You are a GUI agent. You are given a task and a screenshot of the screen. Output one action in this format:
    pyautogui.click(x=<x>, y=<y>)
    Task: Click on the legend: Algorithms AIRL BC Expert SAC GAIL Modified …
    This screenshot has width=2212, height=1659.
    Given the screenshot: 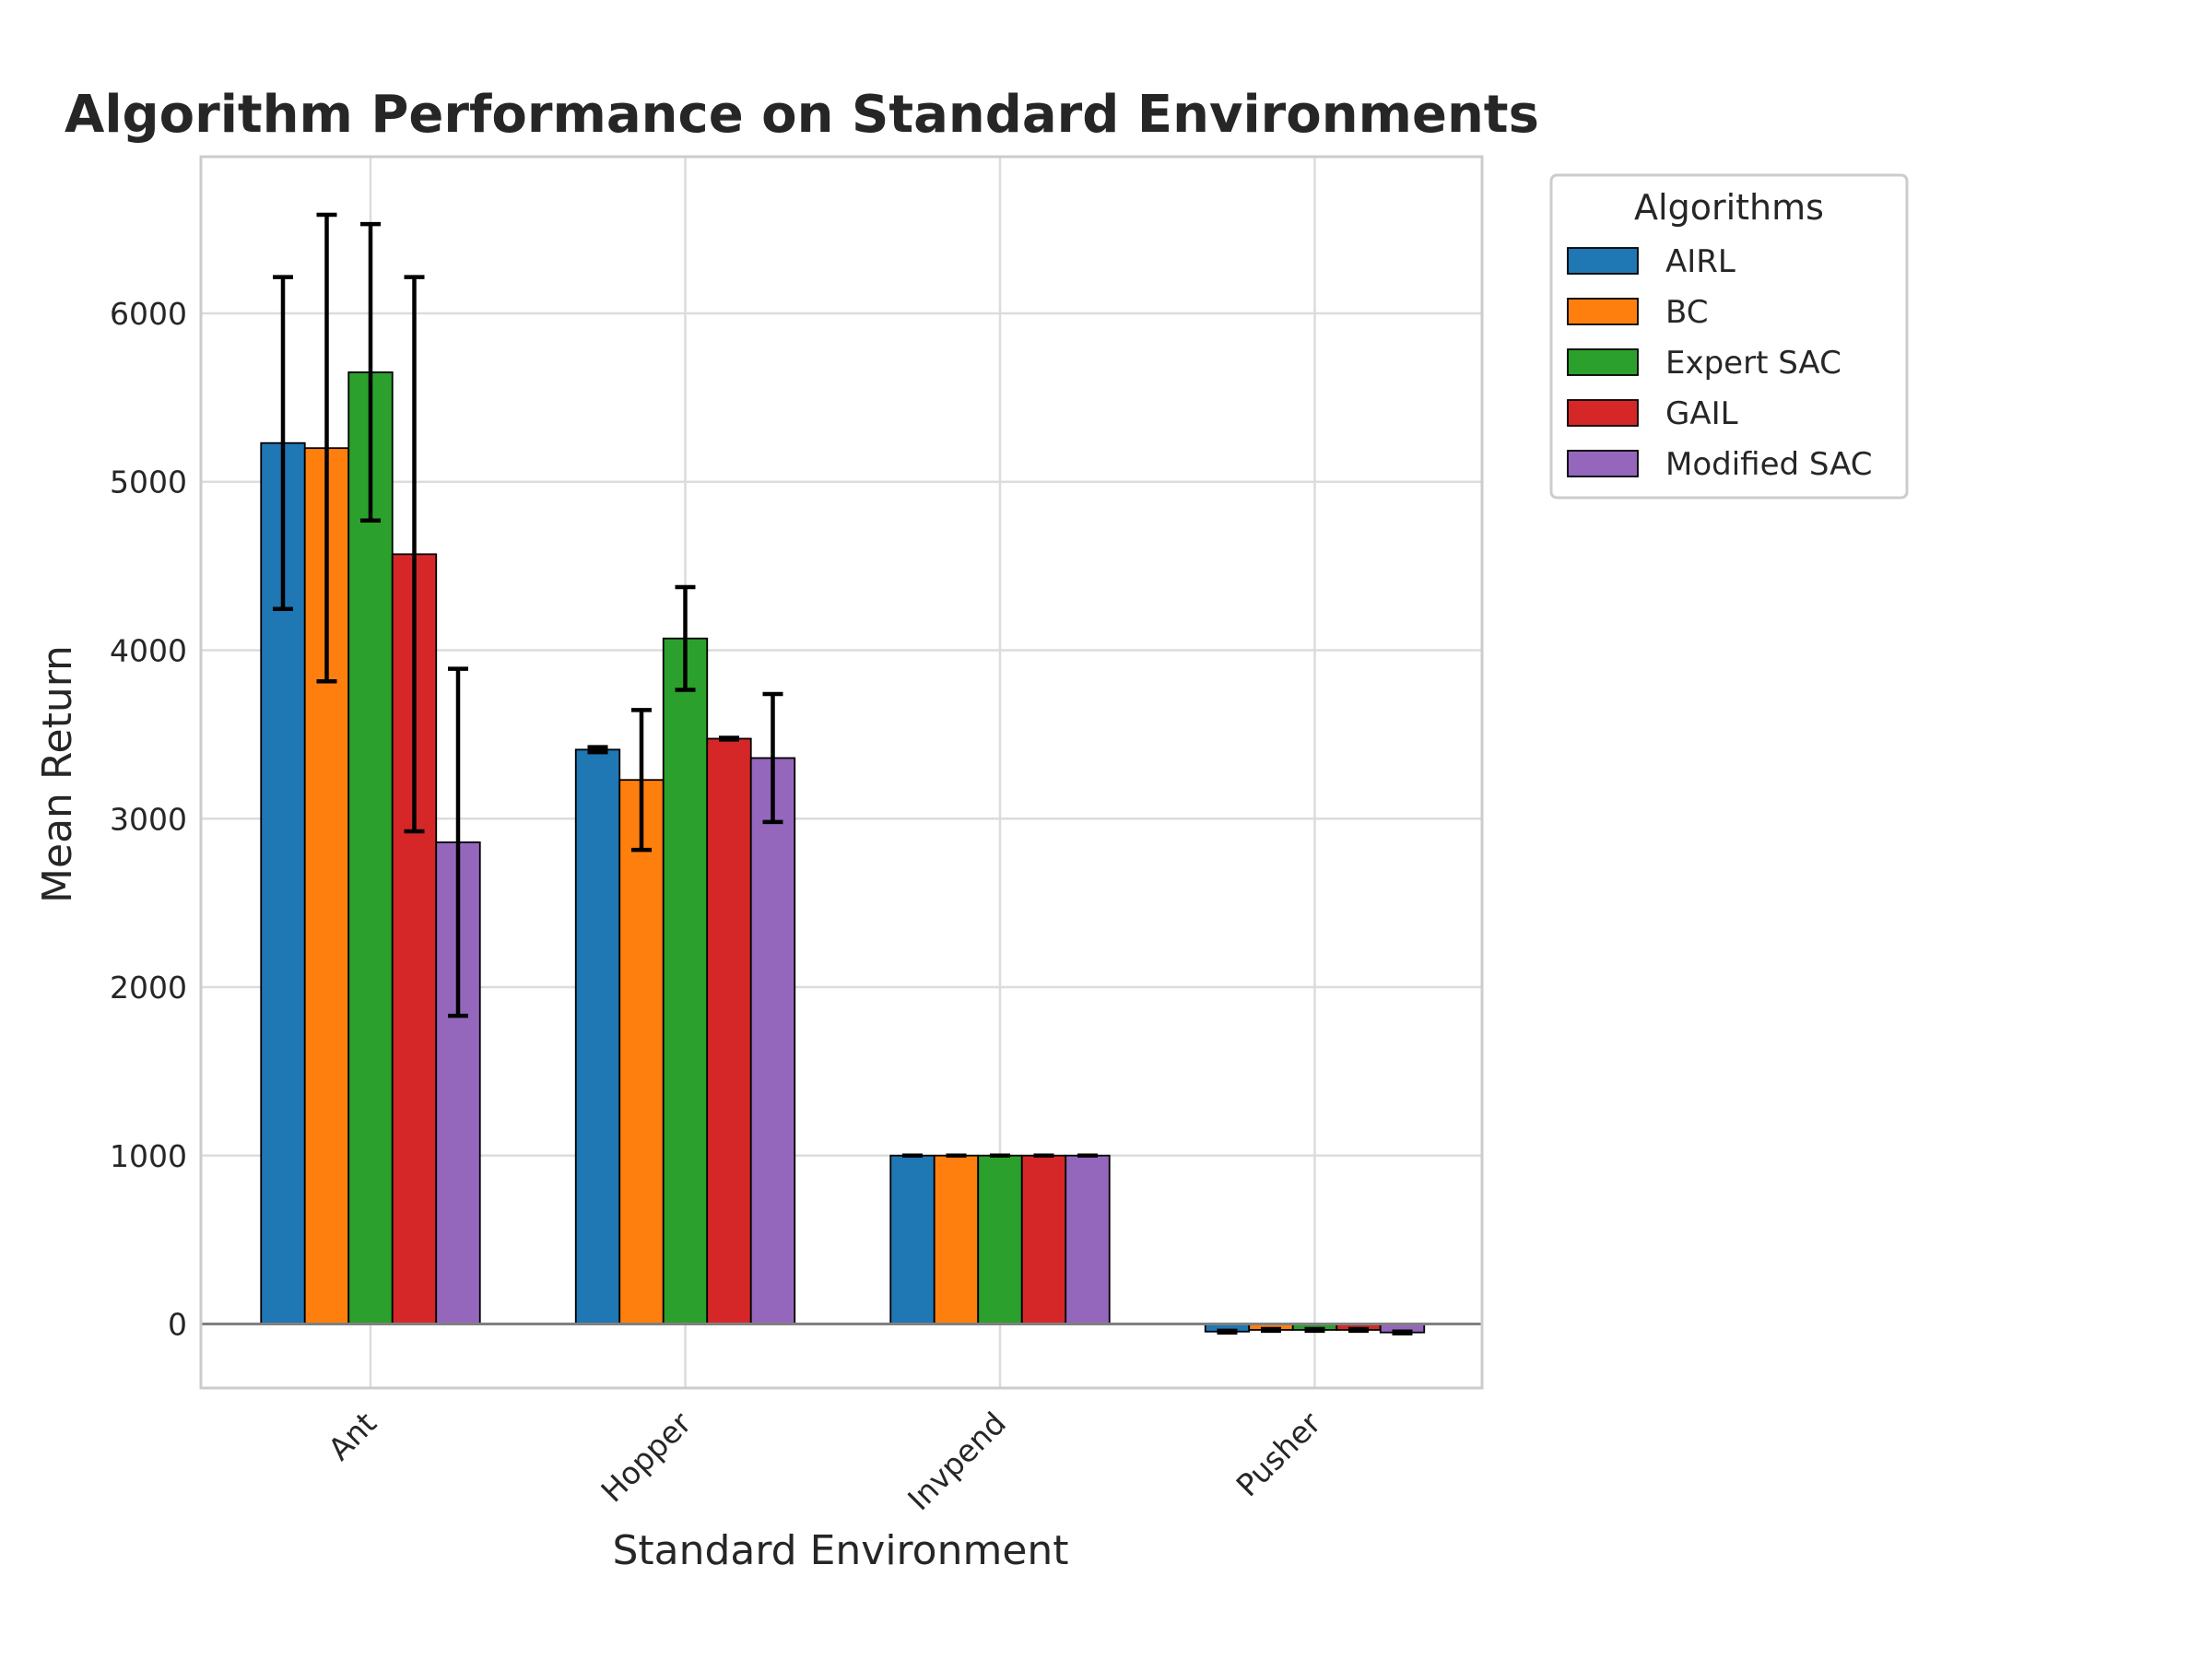 What is the action you would take?
    pyautogui.click(x=1729, y=336)
    